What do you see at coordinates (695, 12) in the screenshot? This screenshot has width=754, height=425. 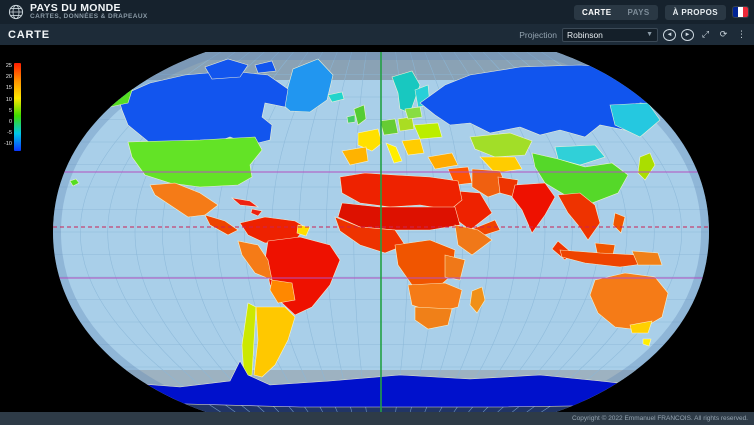 I see `nav-a-propos: À PROPOS` at bounding box center [695, 12].